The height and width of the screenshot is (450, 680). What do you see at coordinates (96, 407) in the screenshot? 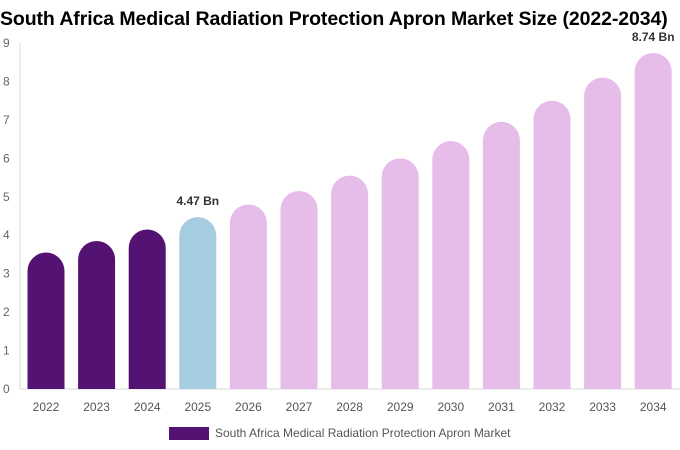
I see `x-tick-label: 2023` at bounding box center [96, 407].